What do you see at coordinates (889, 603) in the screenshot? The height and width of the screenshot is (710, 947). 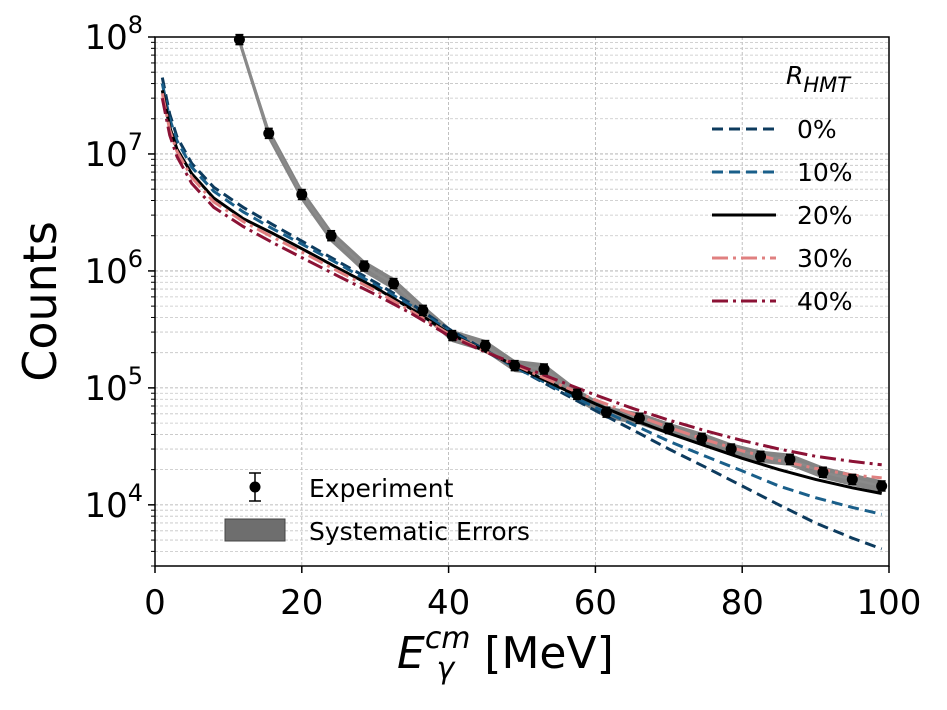 I see `x-tick-label: 100` at bounding box center [889, 603].